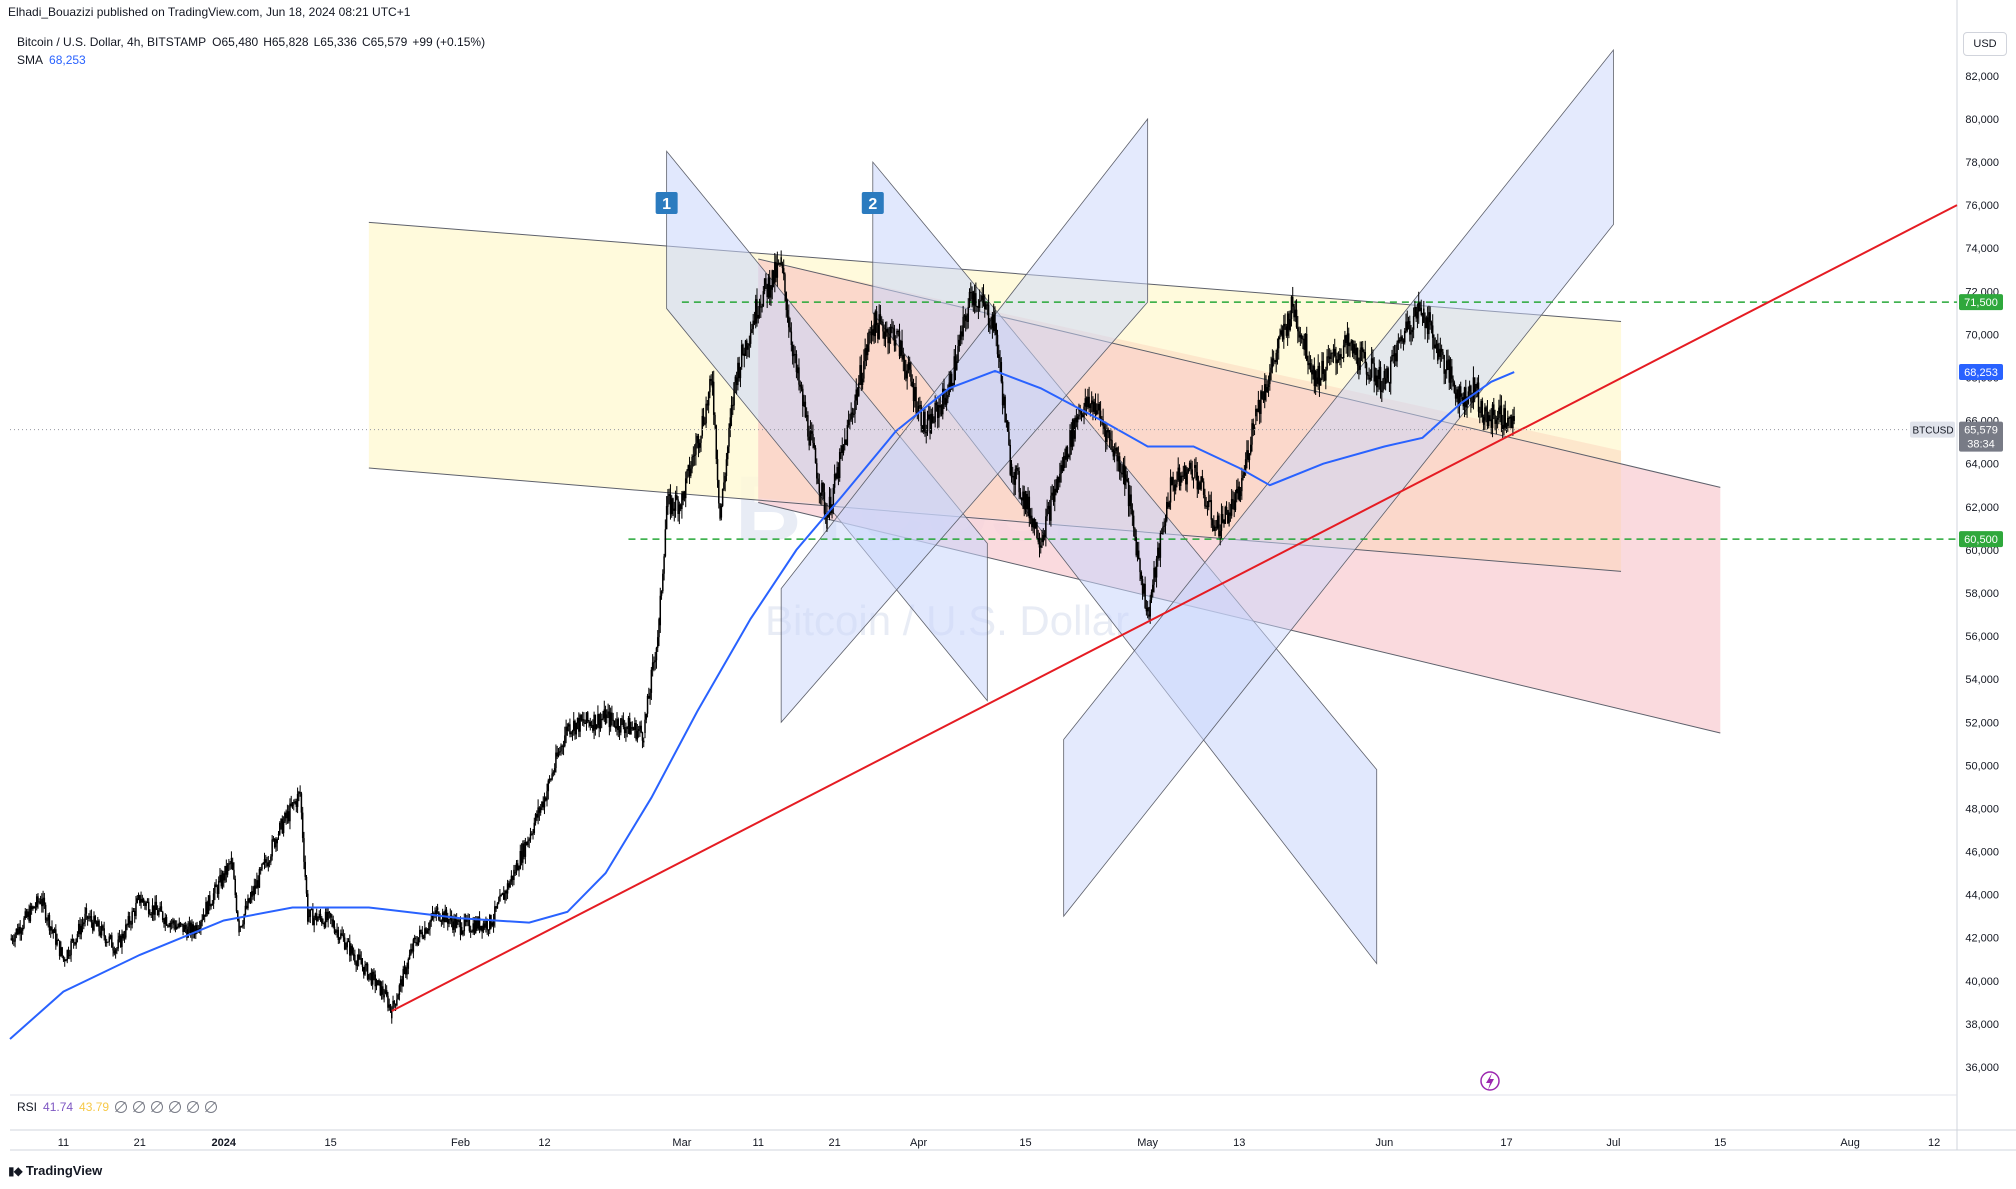 The image size is (2016, 1189). What do you see at coordinates (1982, 594) in the screenshot?
I see `y-tick-label: 58,000` at bounding box center [1982, 594].